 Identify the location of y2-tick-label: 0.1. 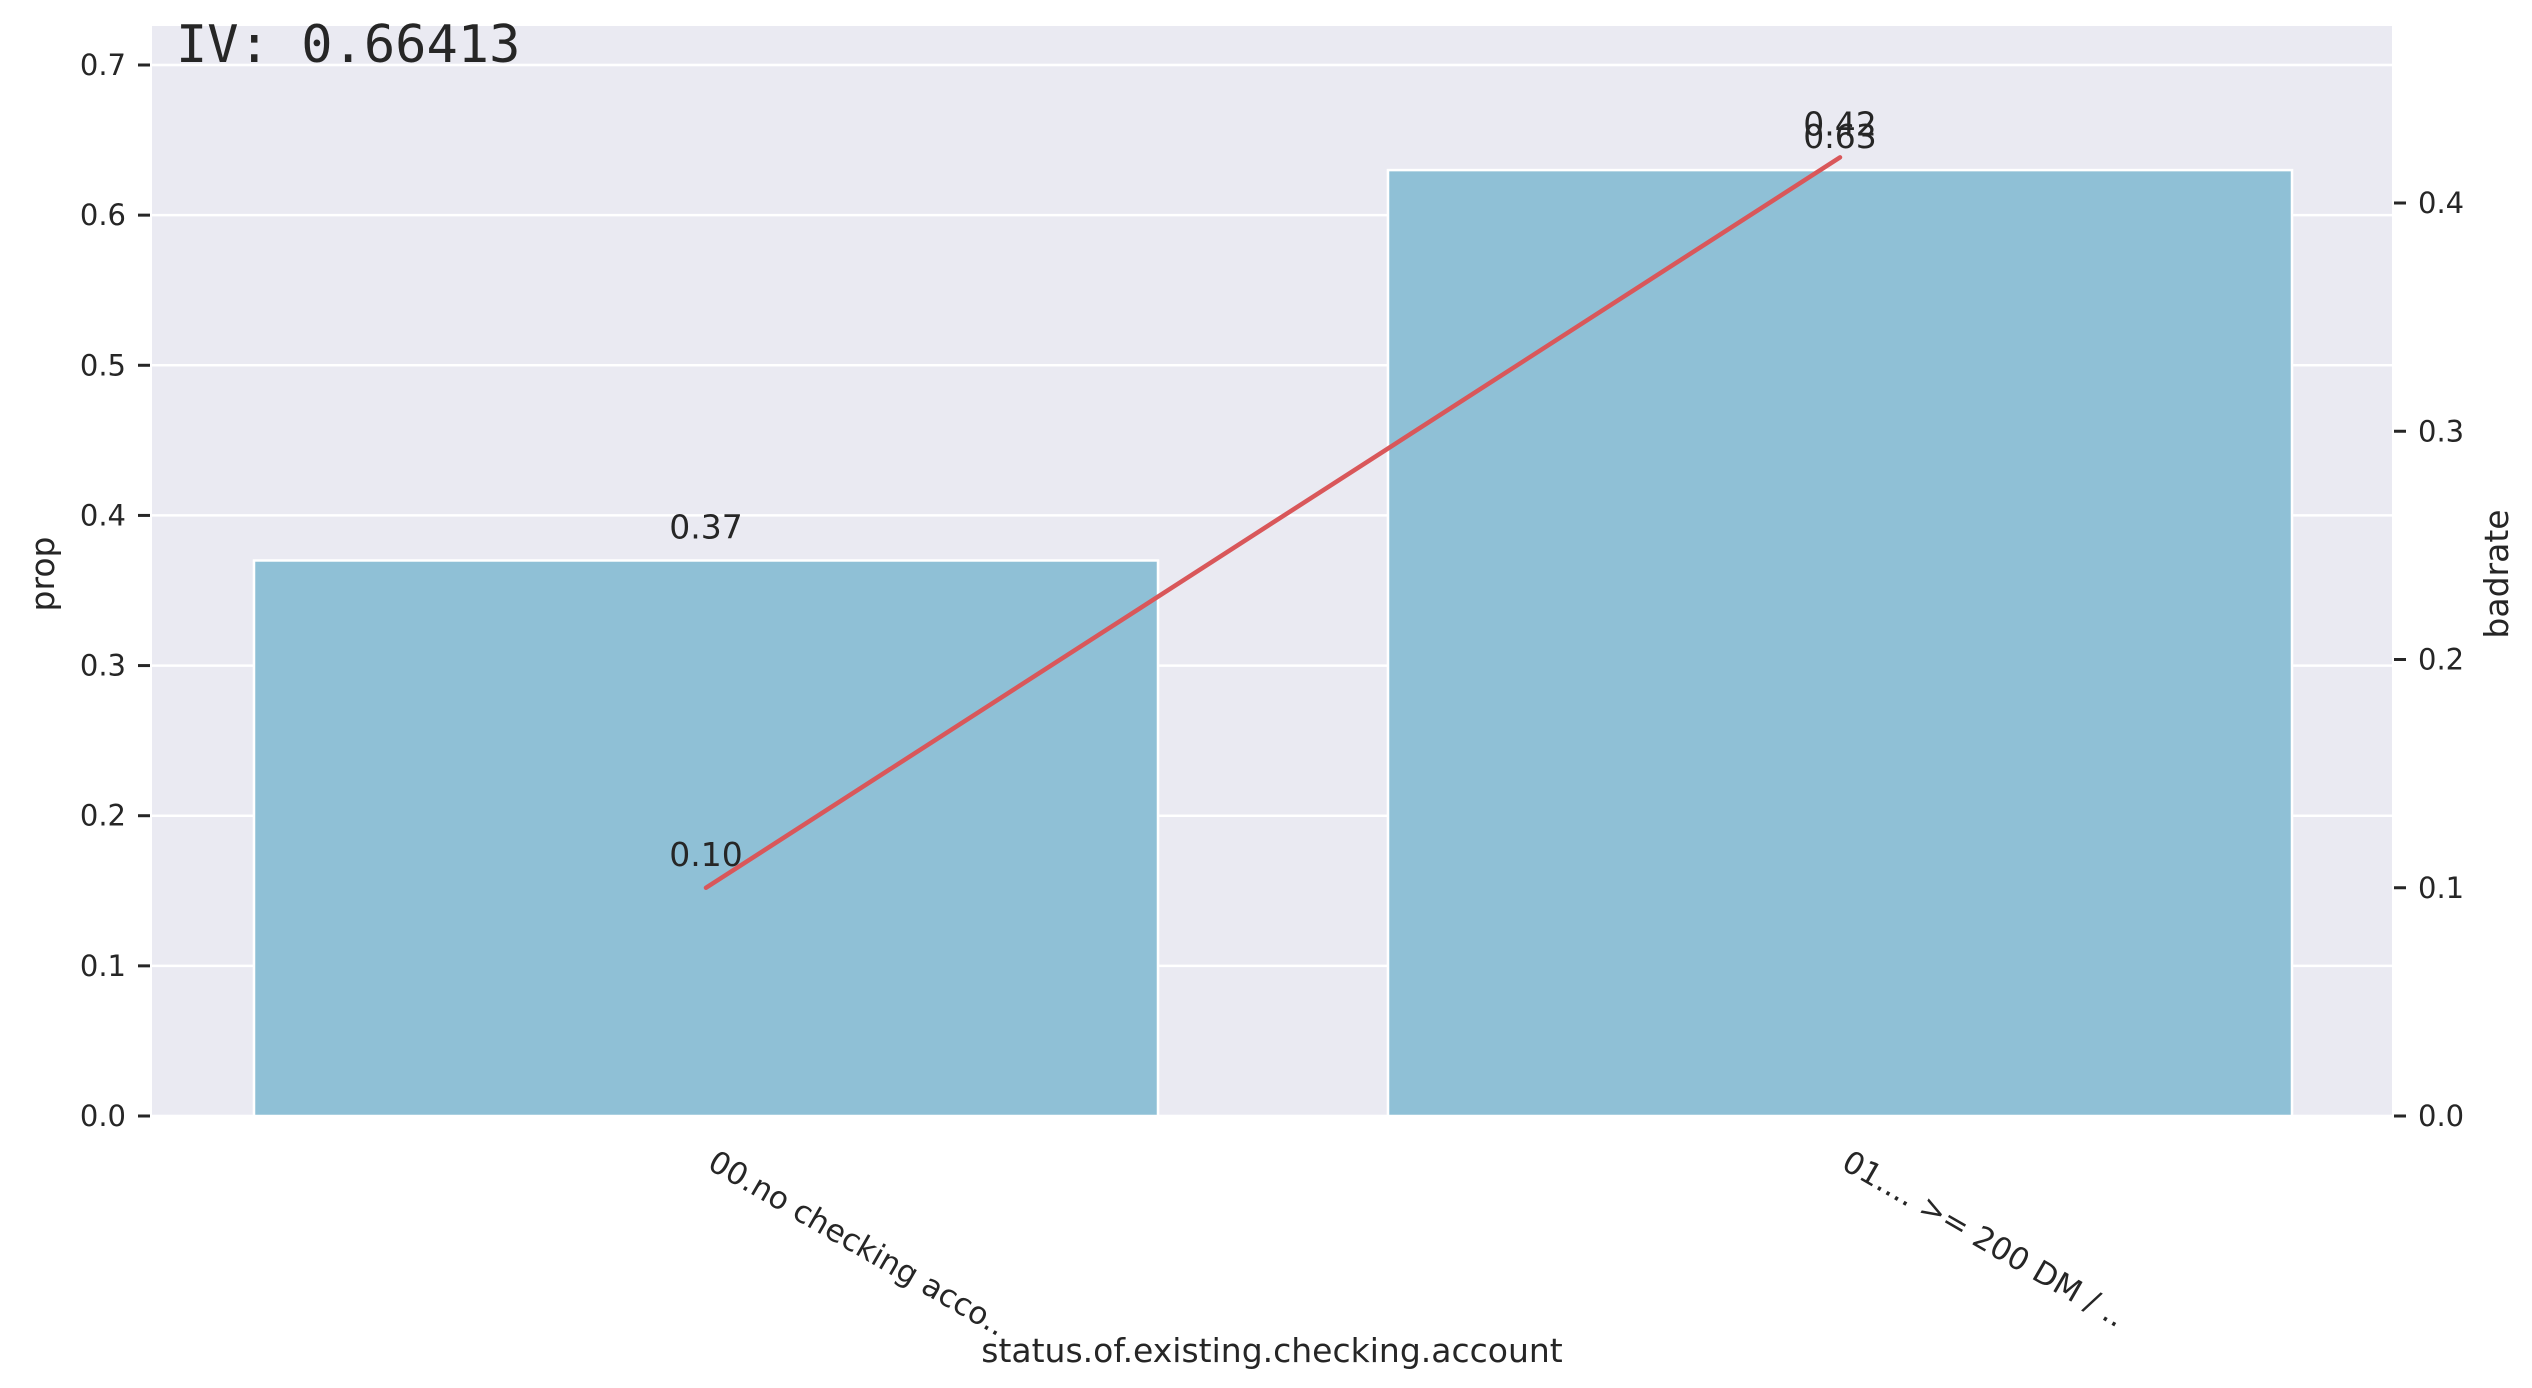
(2441, 888).